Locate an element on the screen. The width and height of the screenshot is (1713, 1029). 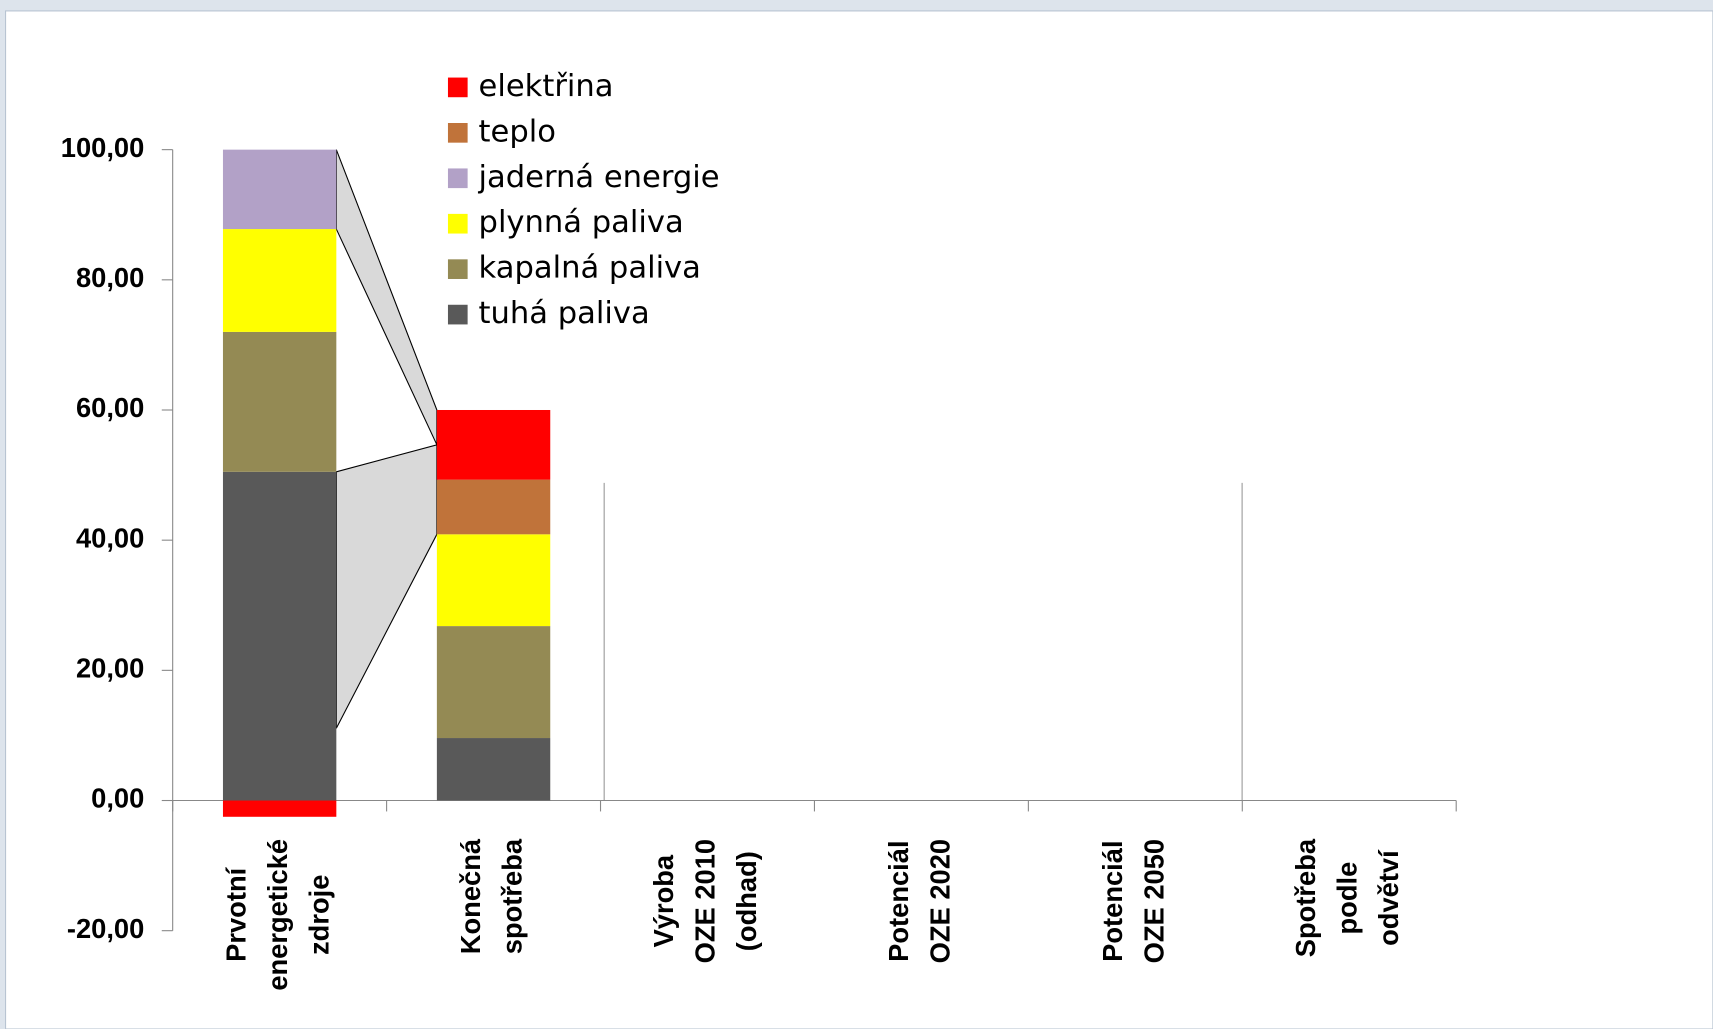
legend-label: plynná paliva is located at coordinates (581, 222).